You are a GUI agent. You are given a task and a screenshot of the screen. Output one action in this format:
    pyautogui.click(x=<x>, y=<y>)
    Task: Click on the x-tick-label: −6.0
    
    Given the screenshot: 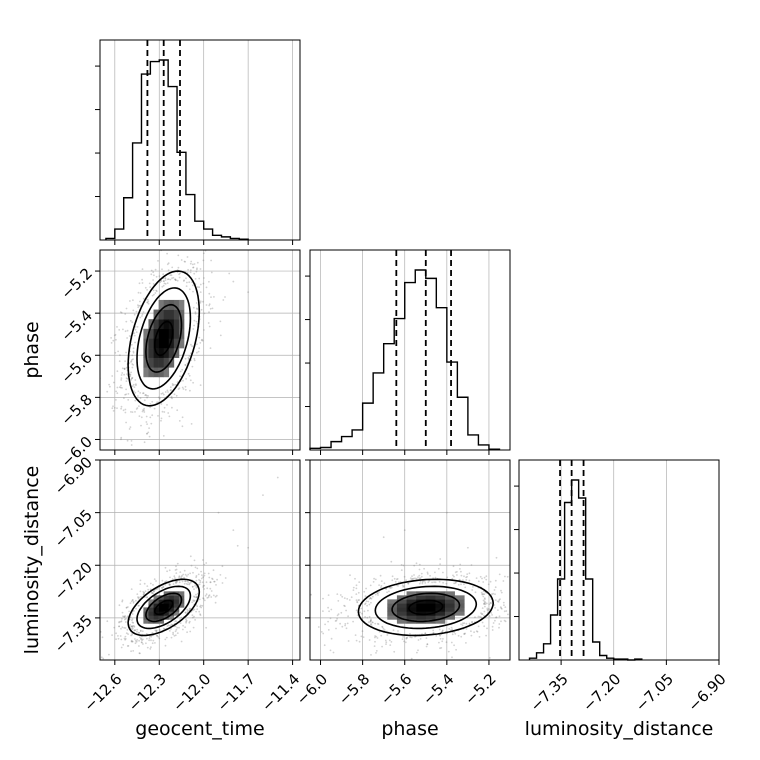 What is the action you would take?
    pyautogui.click(x=312, y=689)
    